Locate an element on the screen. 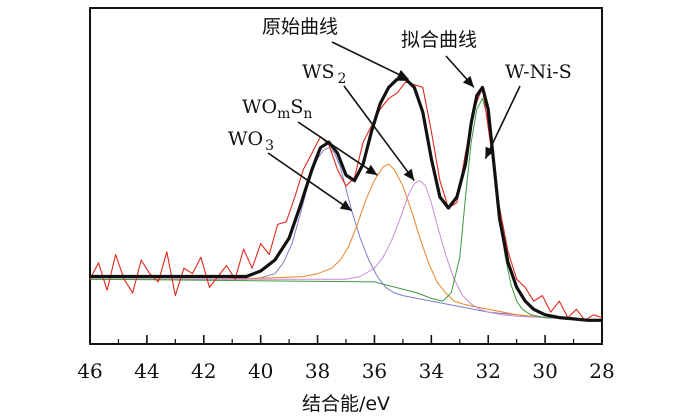 The image size is (700, 417). x-axis-tick-labels: 46 44 42 40 38 36 34 32 30 28 is located at coordinates (345, 371).